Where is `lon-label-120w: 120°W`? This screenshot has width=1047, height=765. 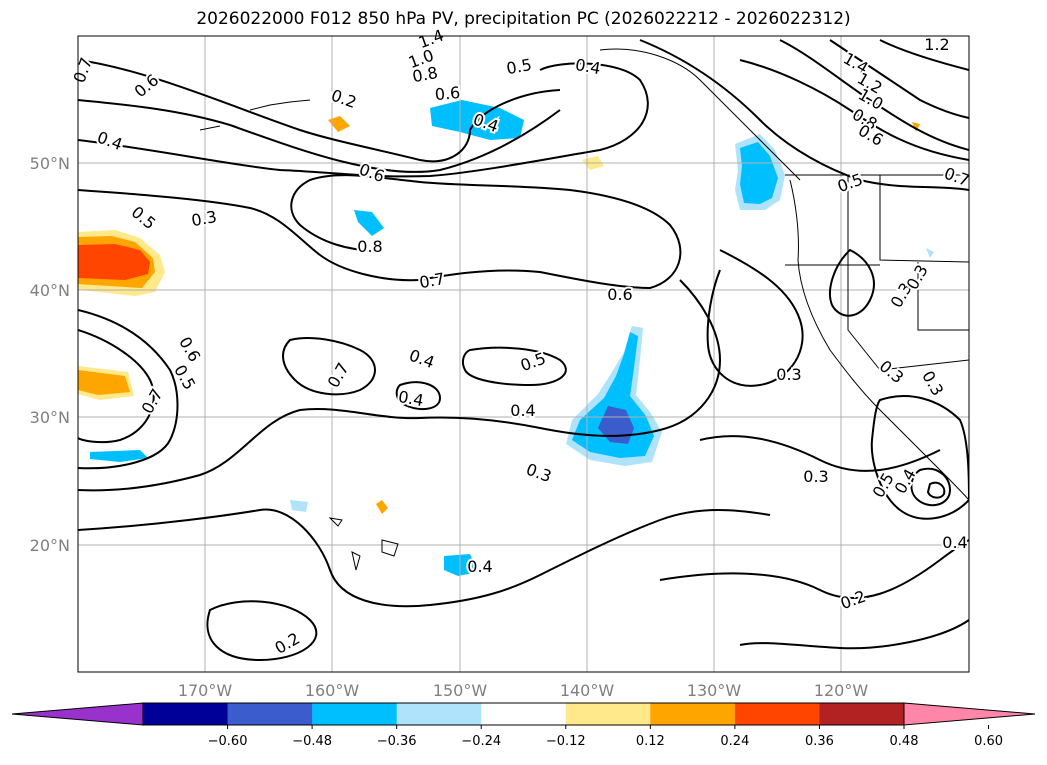
lon-label-120w: 120°W is located at coordinates (841, 690).